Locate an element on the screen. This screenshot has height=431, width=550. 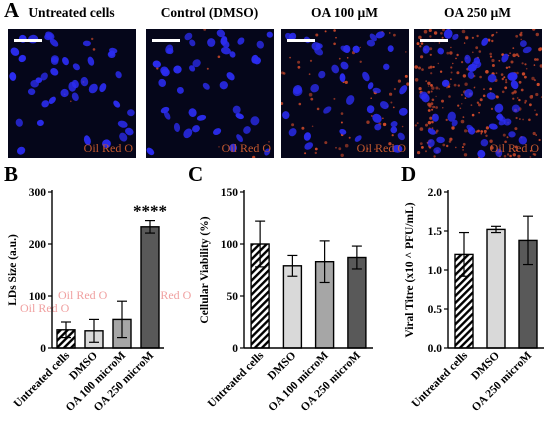
scale-bar is located at coordinates (28, 40).